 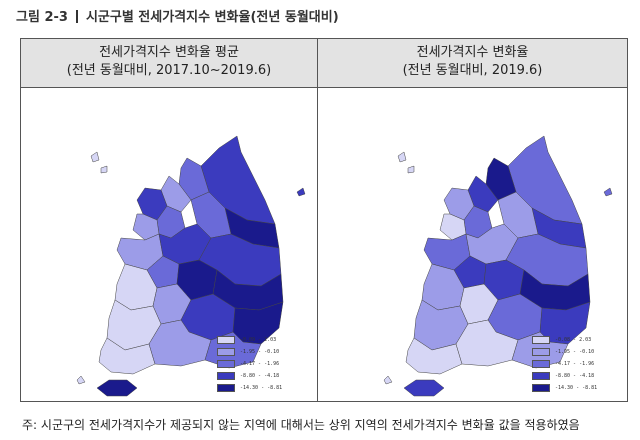 What do you see at coordinates (169, 70) in the screenshot?
I see `panel-subtitle: (전년 동월대비, 2017.10~2019.6)` at bounding box center [169, 70].